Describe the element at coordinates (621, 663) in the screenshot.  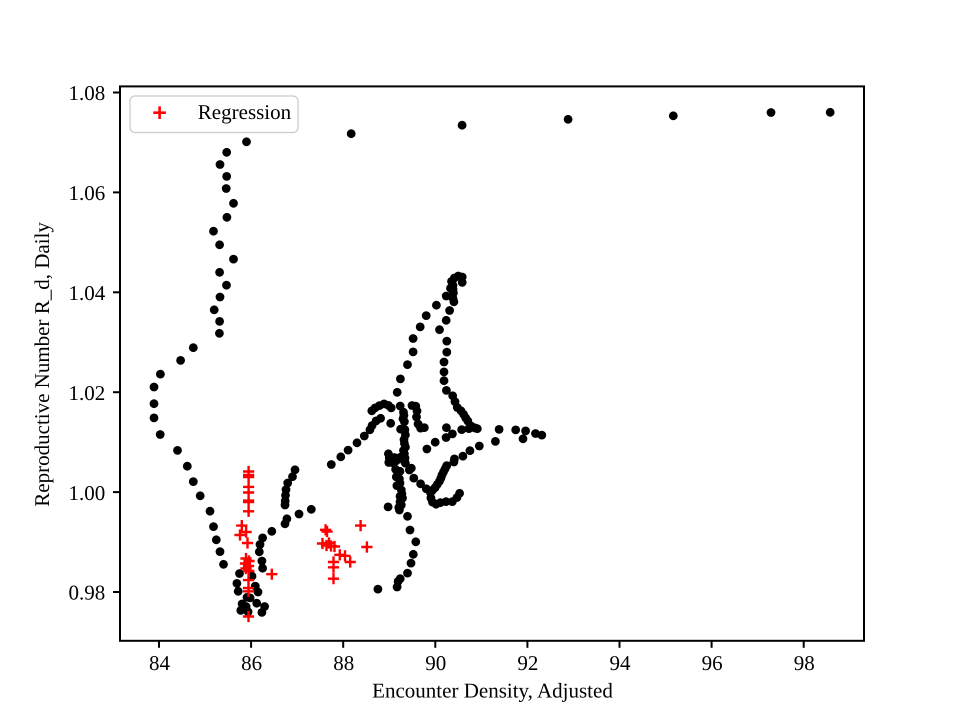
I see `svg-text: 94` at that location.